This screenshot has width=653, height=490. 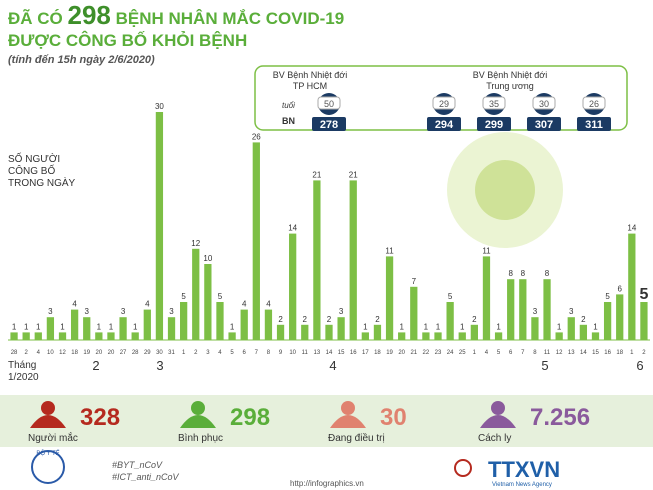 I want to click on value-label: 26, so click(x=256, y=136).